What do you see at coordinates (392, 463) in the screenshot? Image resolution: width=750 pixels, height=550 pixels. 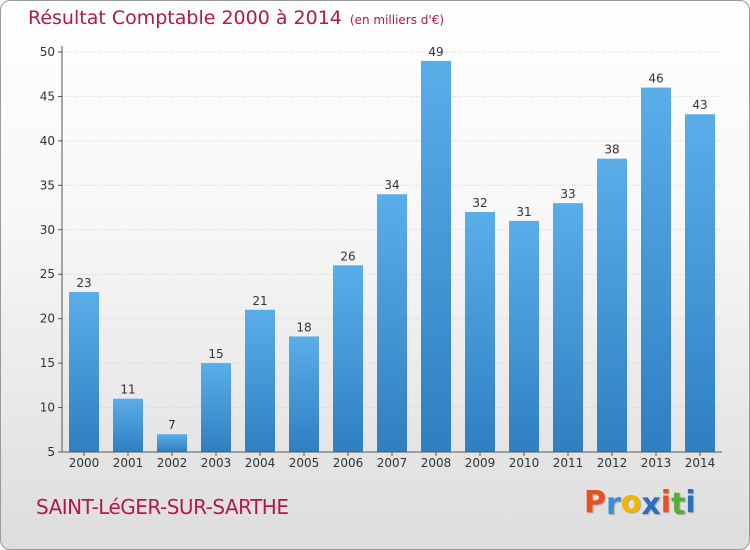 I see `x-tick-label: 2007` at bounding box center [392, 463].